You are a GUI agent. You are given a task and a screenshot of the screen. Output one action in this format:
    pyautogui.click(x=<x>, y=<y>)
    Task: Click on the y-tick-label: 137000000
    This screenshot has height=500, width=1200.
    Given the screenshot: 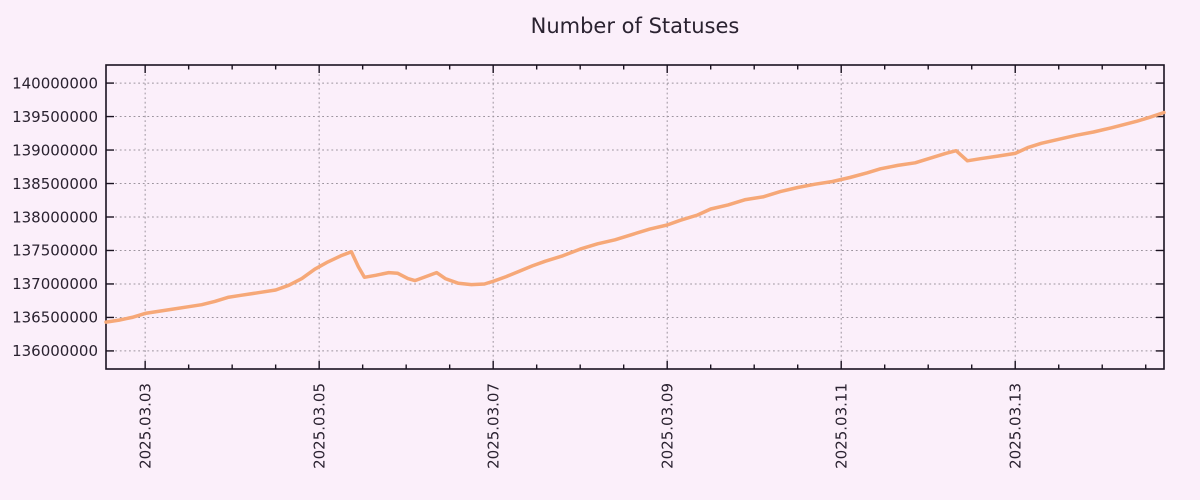 What is the action you would take?
    pyautogui.click(x=55, y=284)
    